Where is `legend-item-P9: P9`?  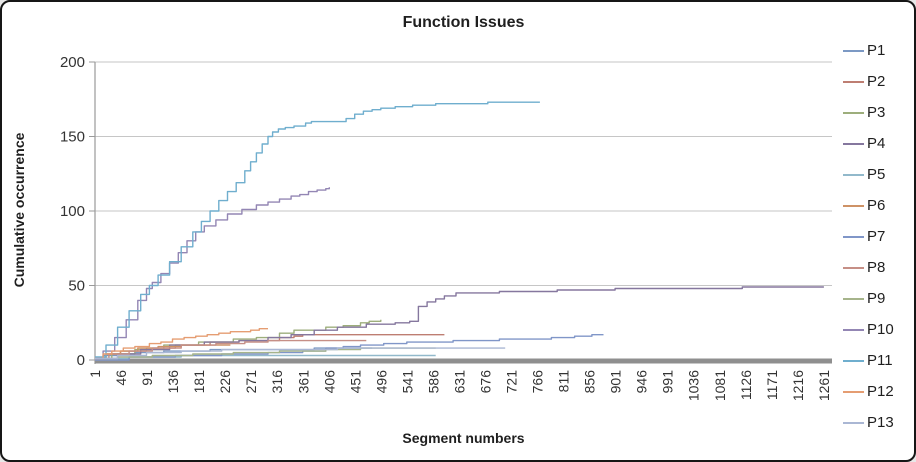
legend-item-P9: P9 is located at coordinates (868, 298).